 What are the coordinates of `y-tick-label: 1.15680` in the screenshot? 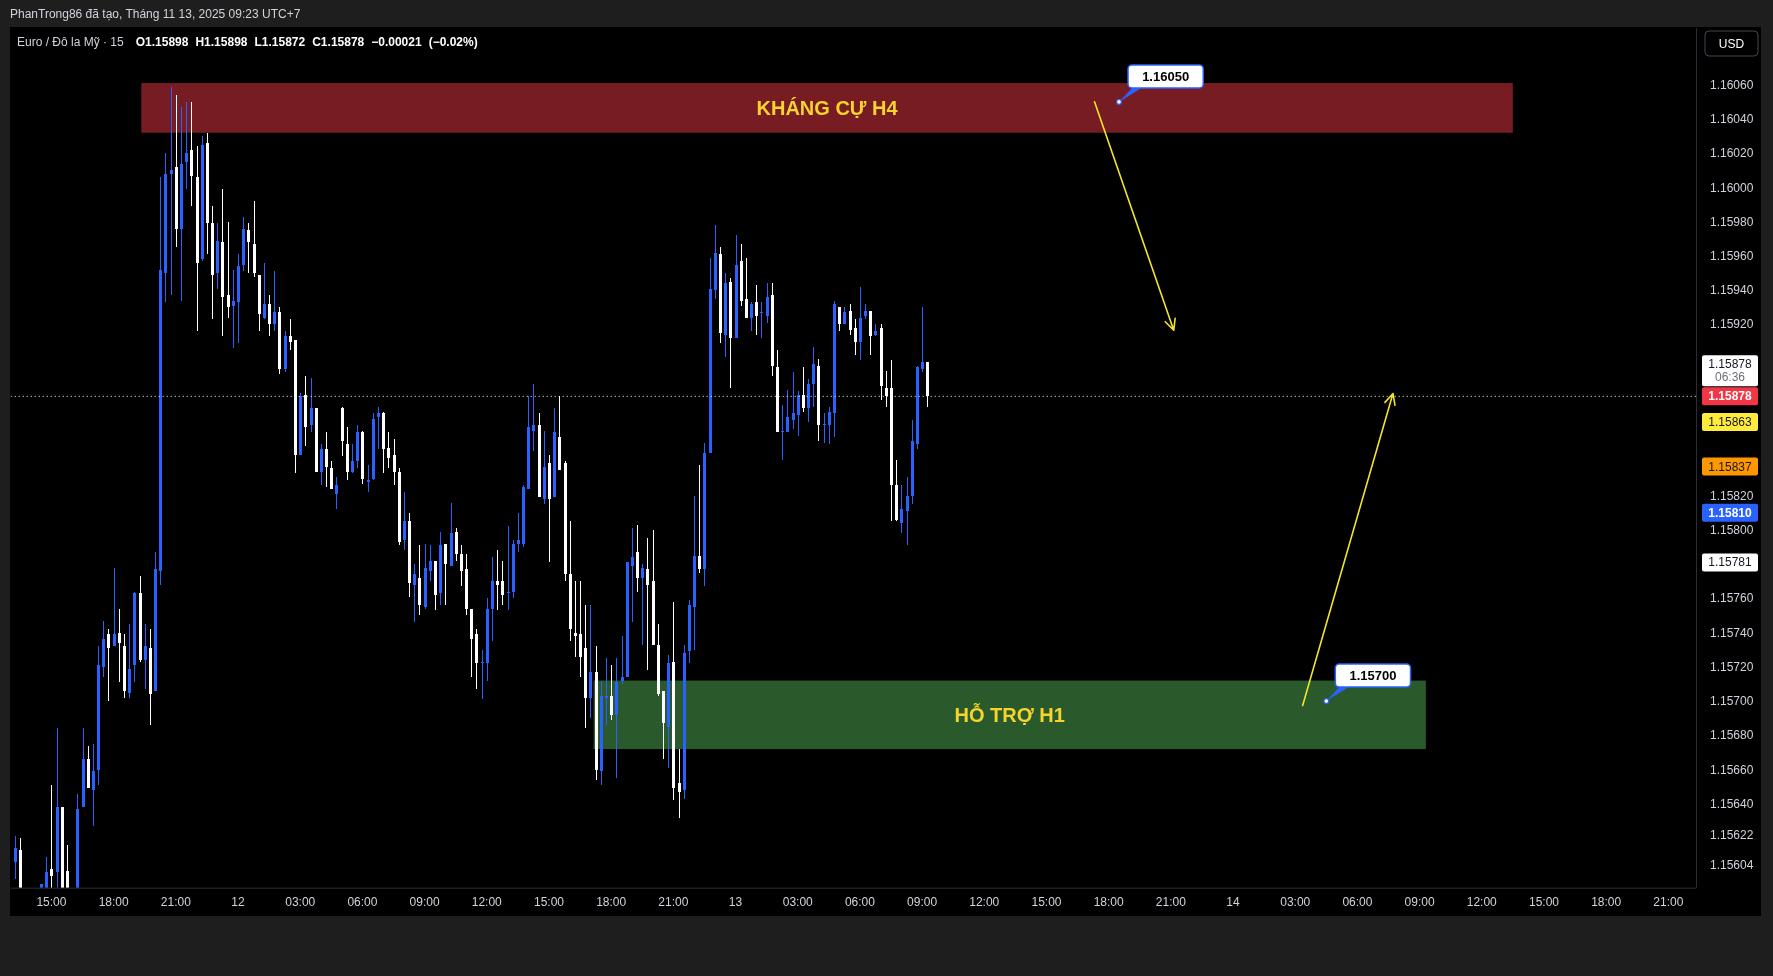 It's located at (1732, 735).